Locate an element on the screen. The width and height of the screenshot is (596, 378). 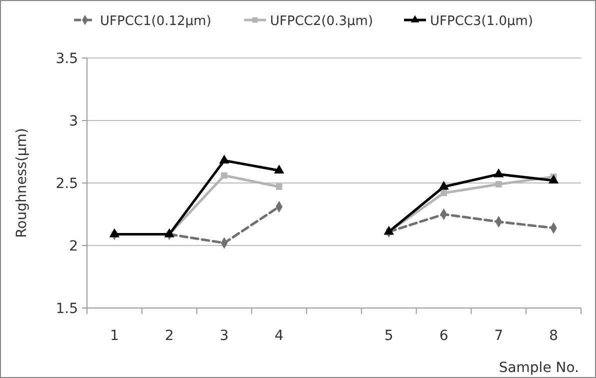
x-axis-title: Sample No. is located at coordinates (538, 368).